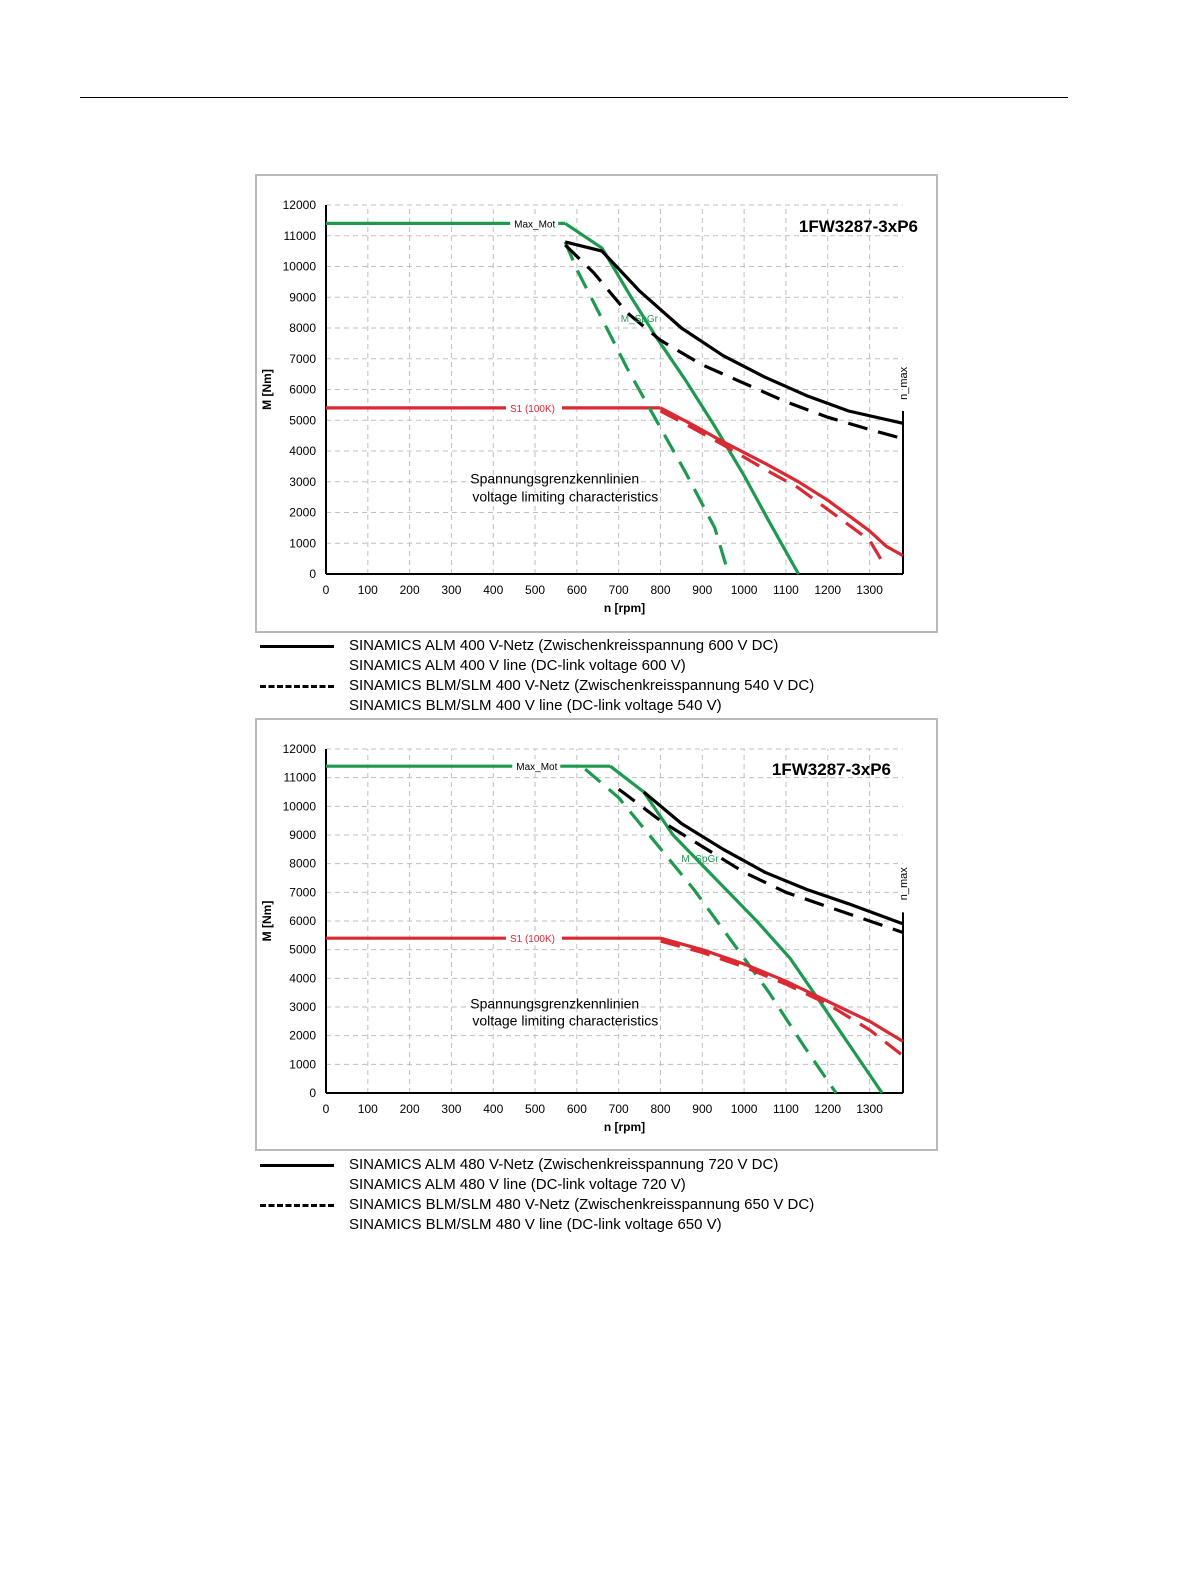 Image resolution: width=1191 pixels, height=1587 pixels. Describe the element at coordinates (300, 236) in the screenshot. I see `y-tick-label: 11000` at that location.